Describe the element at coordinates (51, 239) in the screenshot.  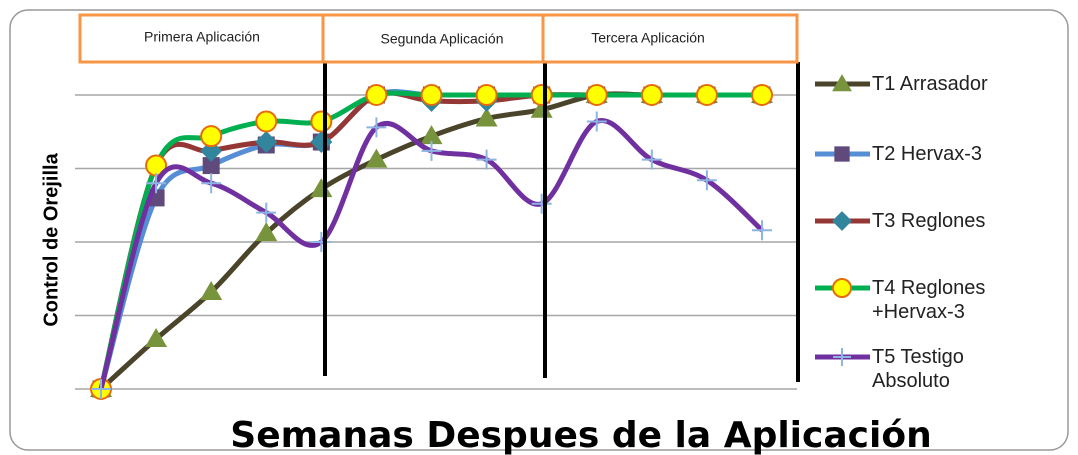
I see `y-axis-label: Control de Orejilla` at that location.